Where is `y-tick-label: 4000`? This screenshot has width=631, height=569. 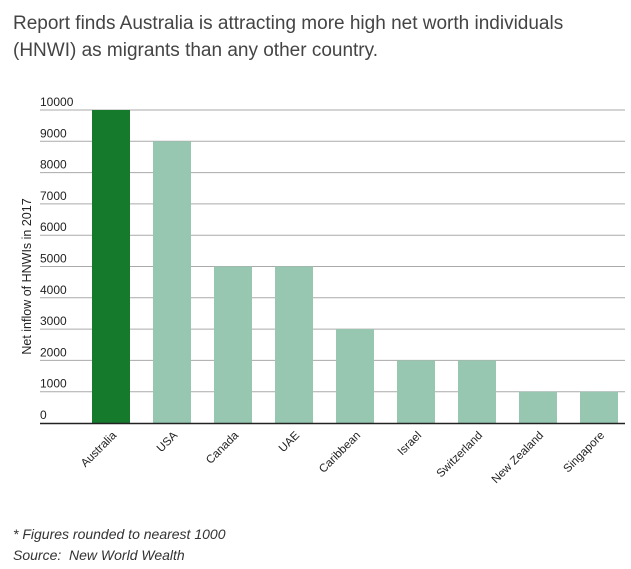
y-tick-label: 4000 is located at coordinates (53, 290).